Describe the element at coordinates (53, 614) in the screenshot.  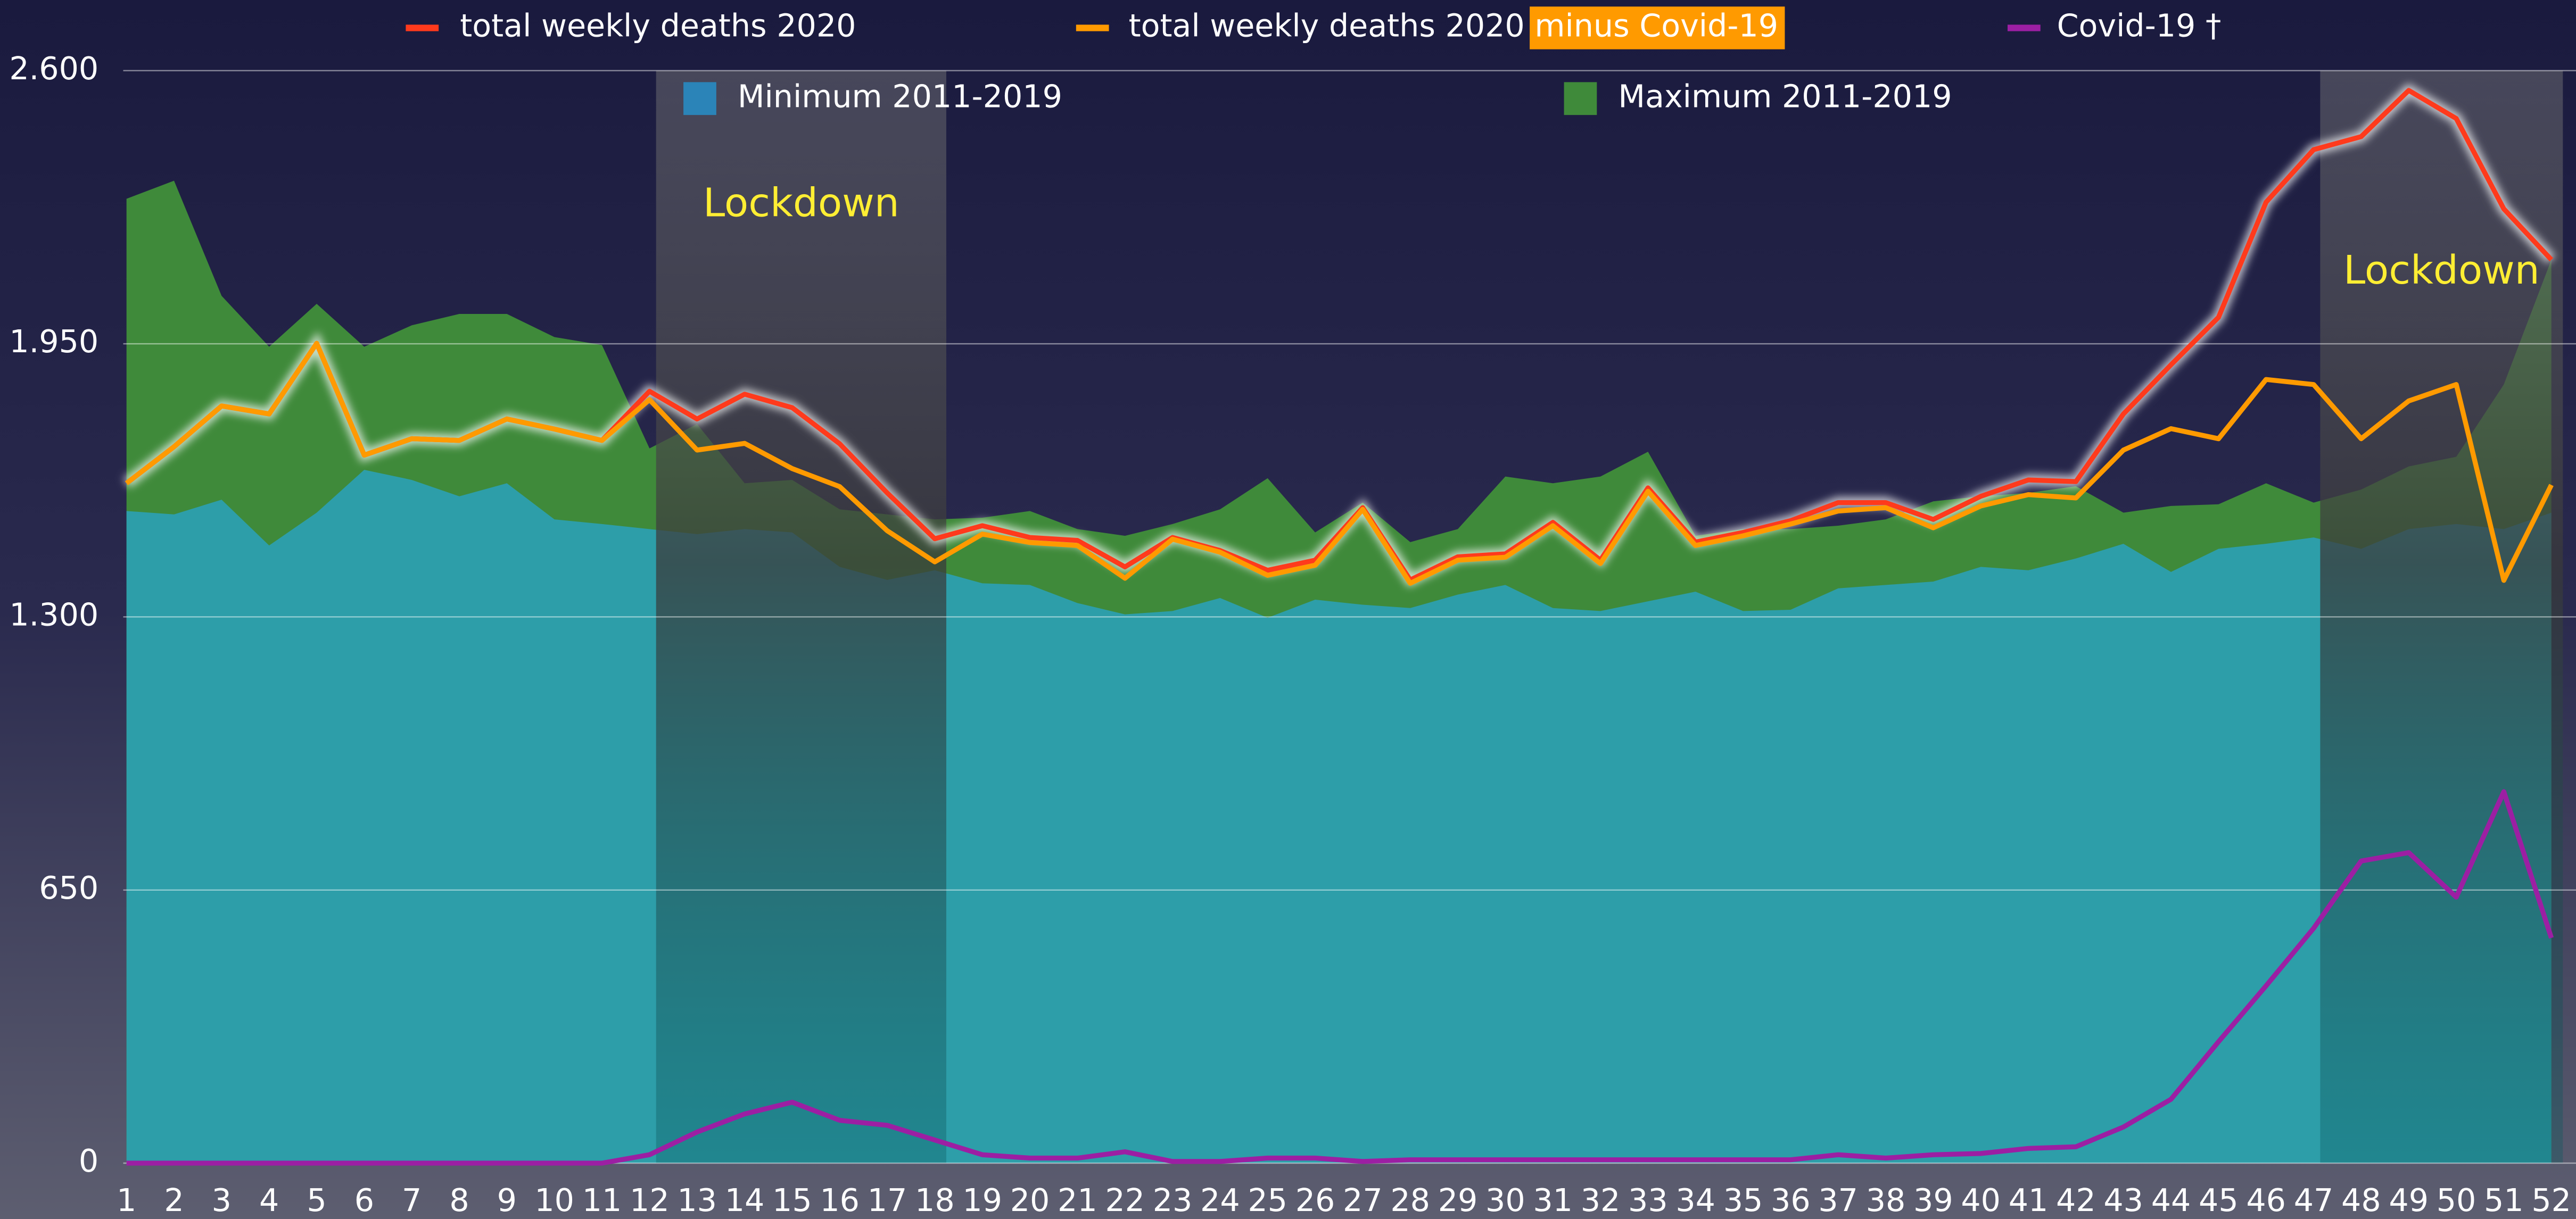
I see `y-tick-label: 1.300` at that location.